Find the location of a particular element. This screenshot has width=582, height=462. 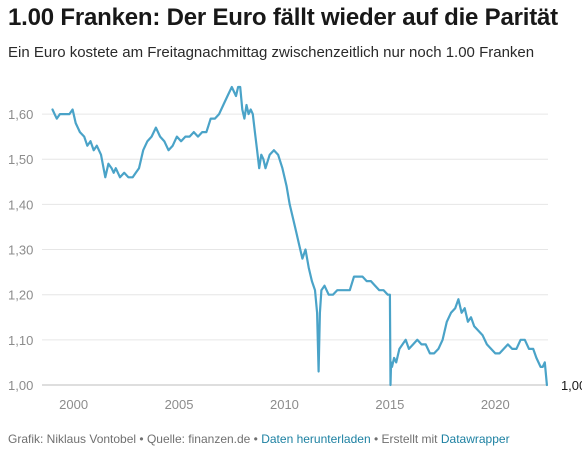

y-tick-label: 1,10 is located at coordinates (20, 340).